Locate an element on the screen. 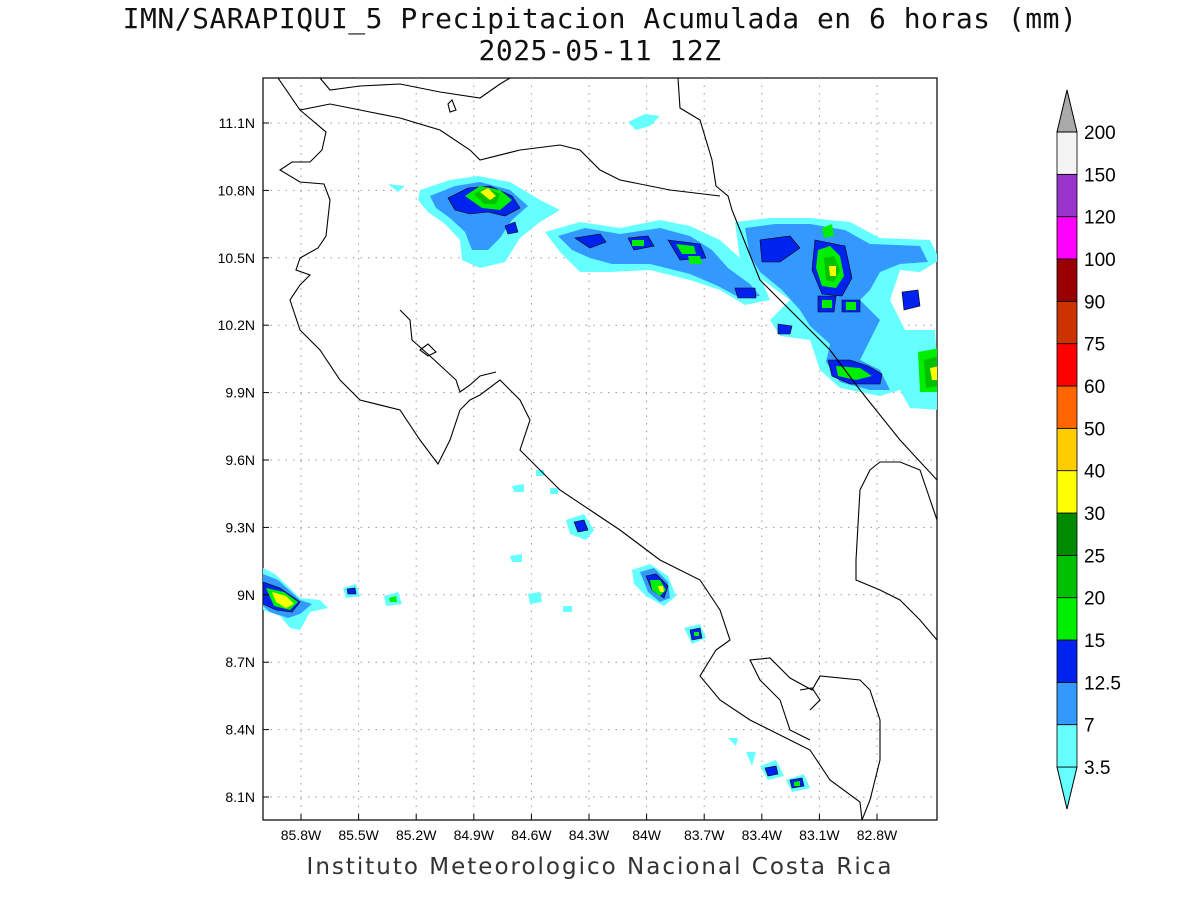 The image size is (1200, 900). y-tick-label: 9.9N is located at coordinates (240, 393).